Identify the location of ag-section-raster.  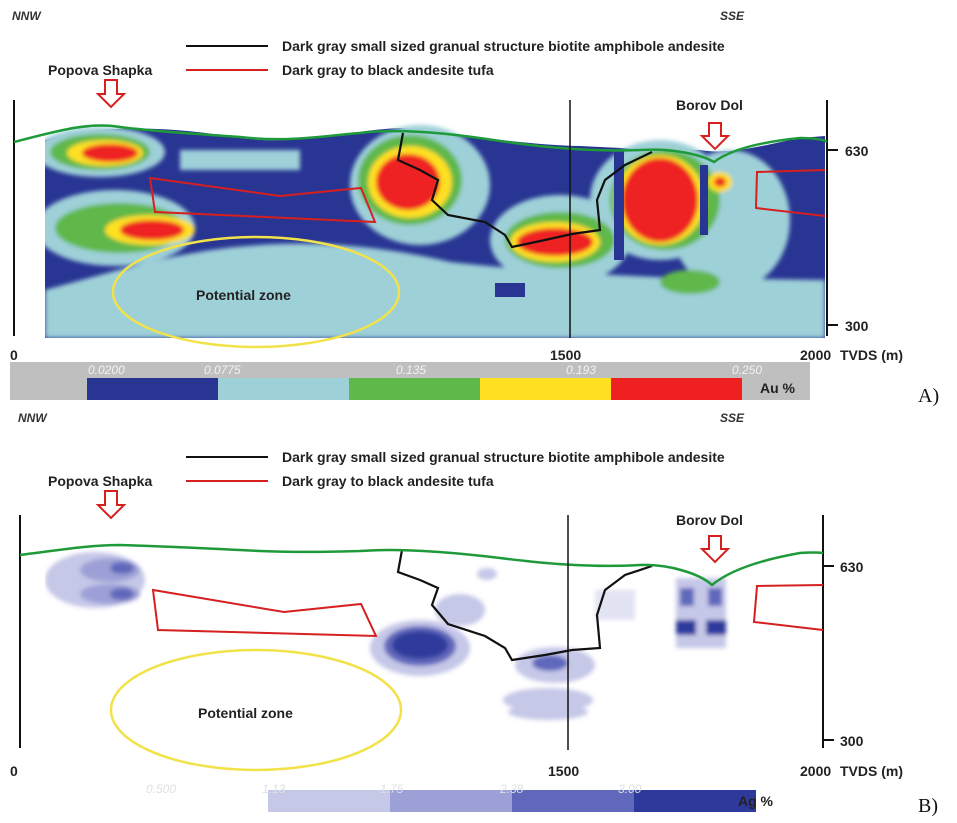
(385, 636).